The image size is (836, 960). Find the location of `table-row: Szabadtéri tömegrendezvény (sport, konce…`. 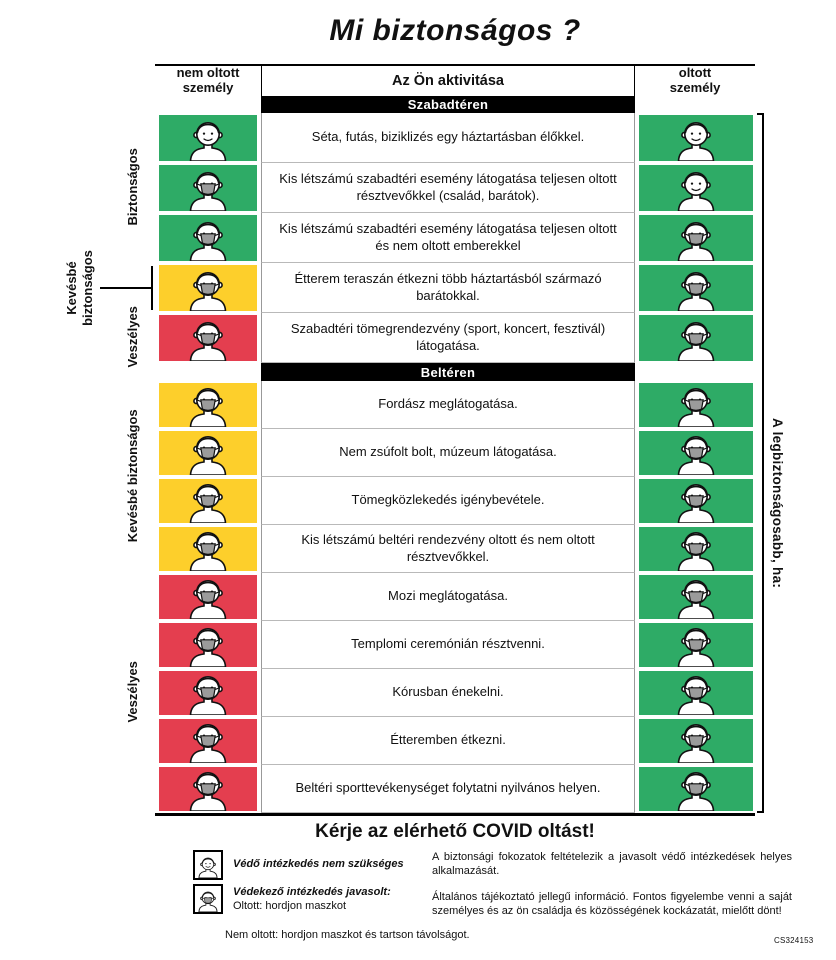

table-row: Szabadtéri tömegrendezvény (sport, konce… is located at coordinates (455, 338).